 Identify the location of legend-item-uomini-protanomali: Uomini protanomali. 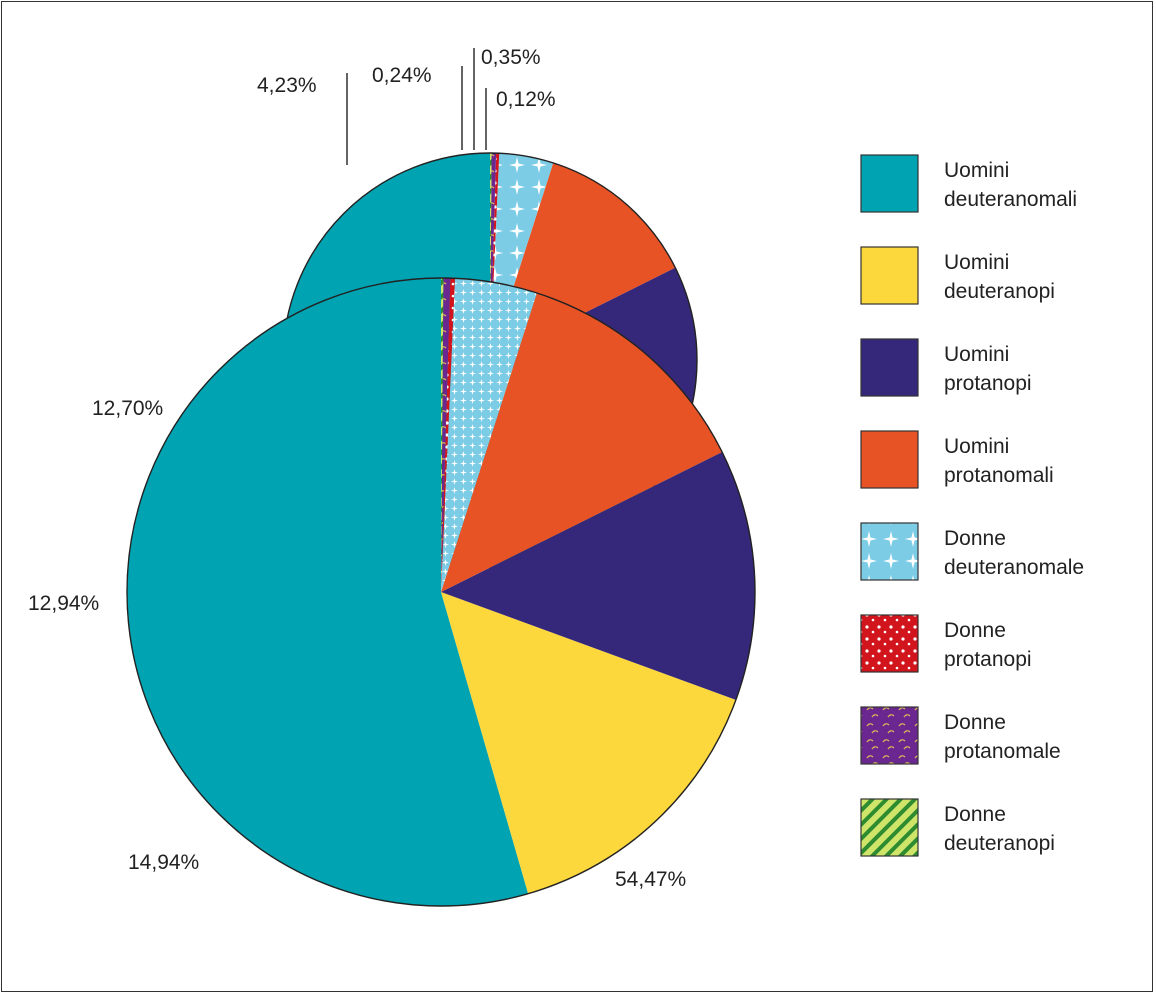
(957, 459).